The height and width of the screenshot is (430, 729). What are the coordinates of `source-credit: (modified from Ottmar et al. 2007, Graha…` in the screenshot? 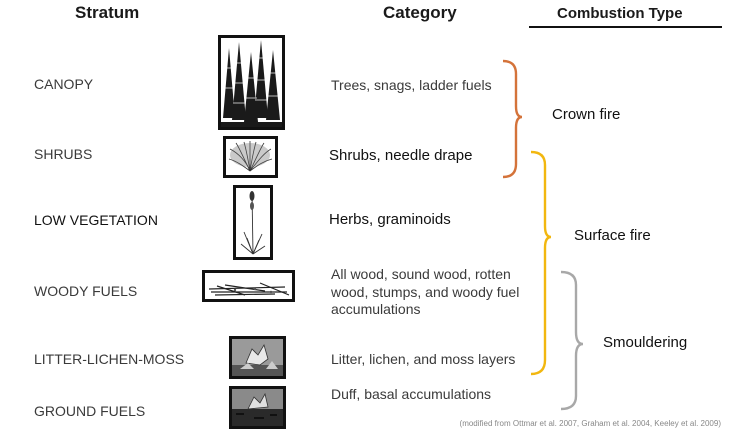 It's located at (590, 423).